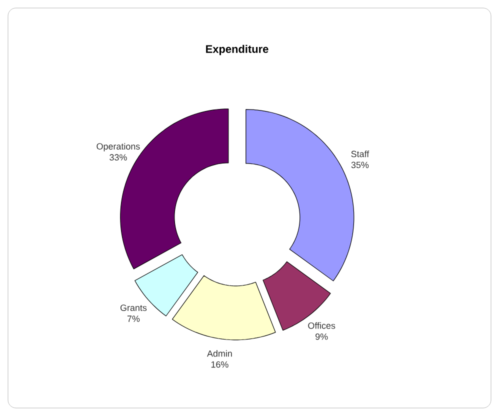  Describe the element at coordinates (360, 154) in the screenshot. I see `slice-label: Staff` at that location.